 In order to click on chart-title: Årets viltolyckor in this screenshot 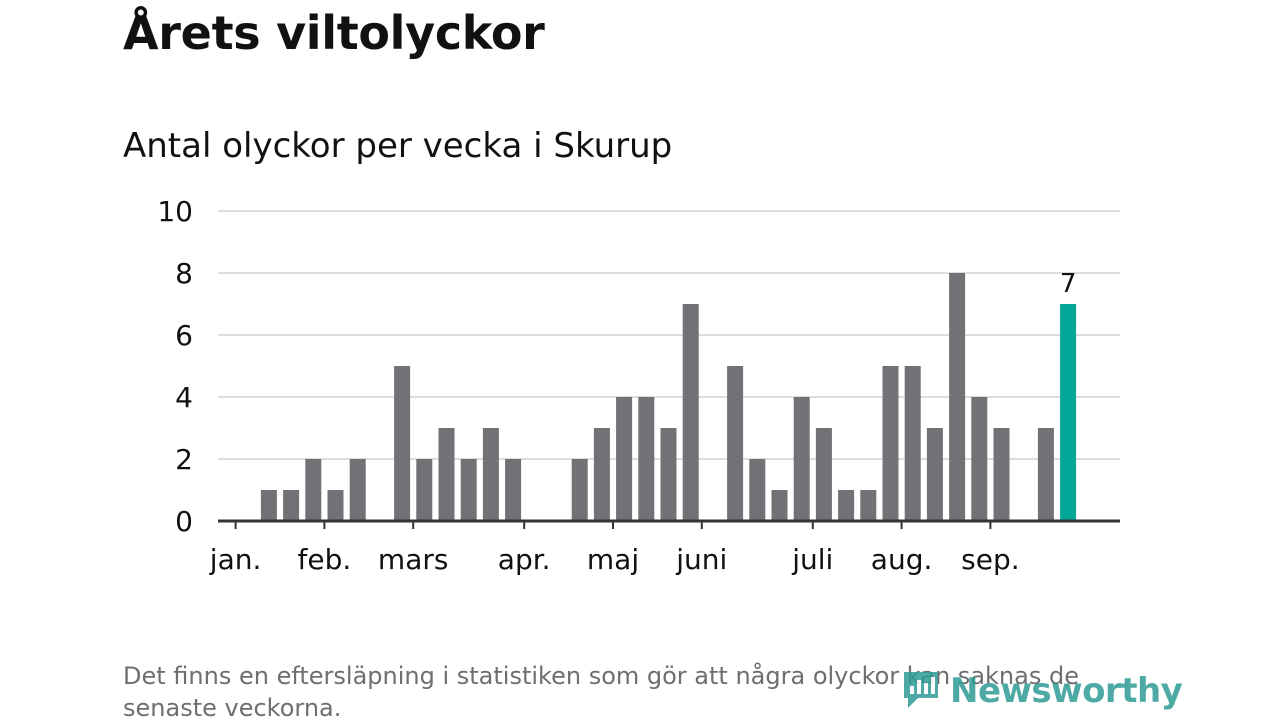, I will do `click(334, 33)`.